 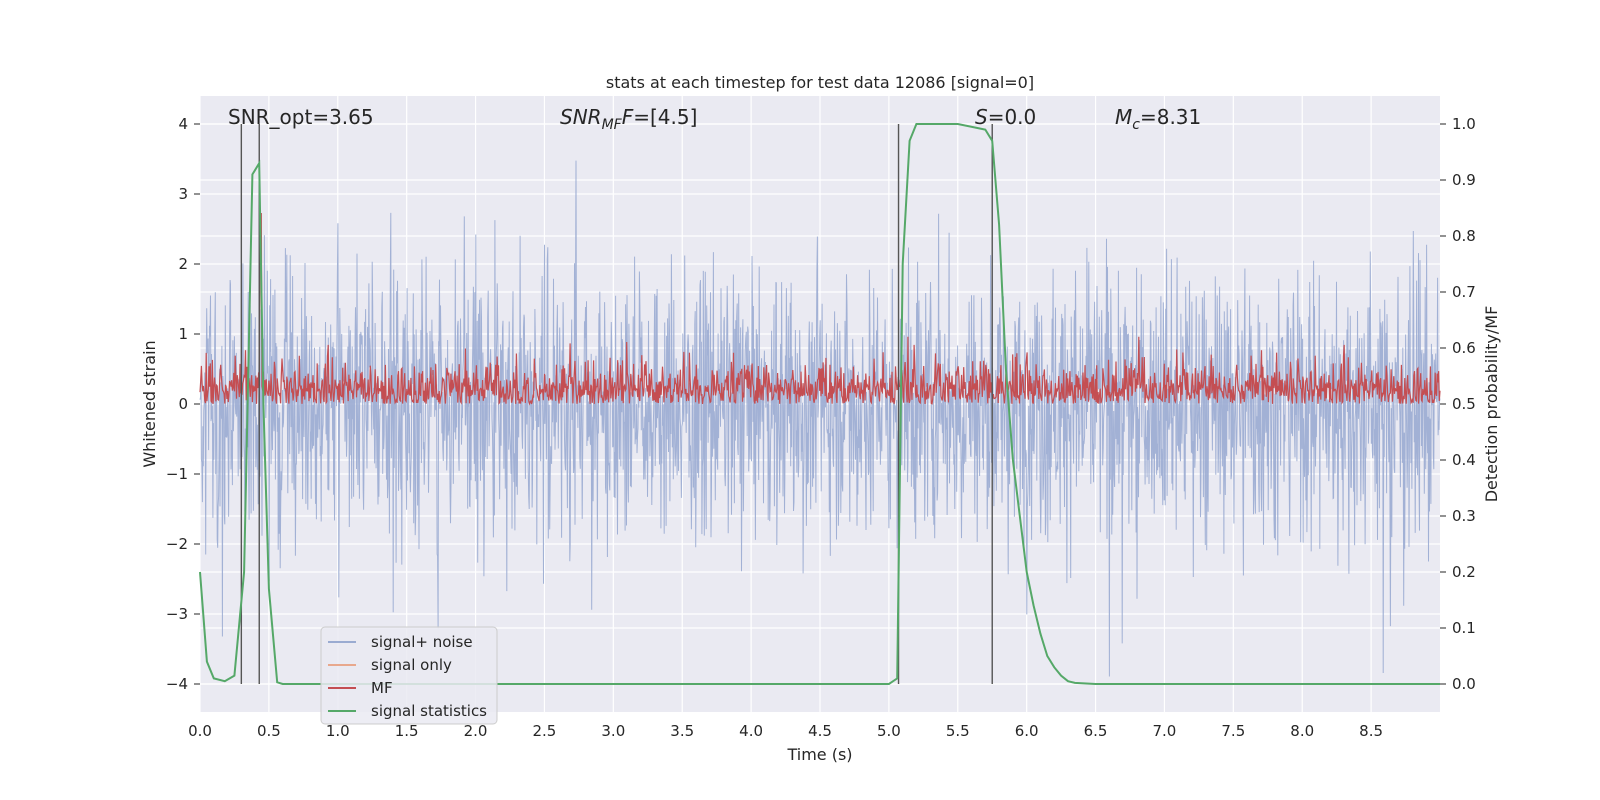 What do you see at coordinates (338, 731) in the screenshot?
I see `x-tick-label: 1.0` at bounding box center [338, 731].